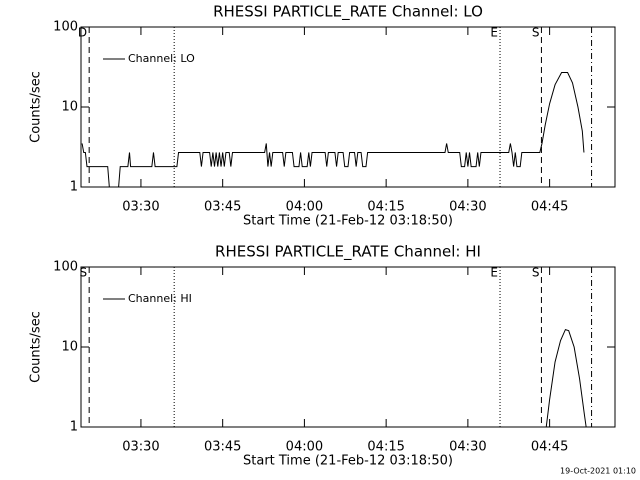  I want to click on timestamp: 19-Oct-2021 01:10, so click(598, 471).